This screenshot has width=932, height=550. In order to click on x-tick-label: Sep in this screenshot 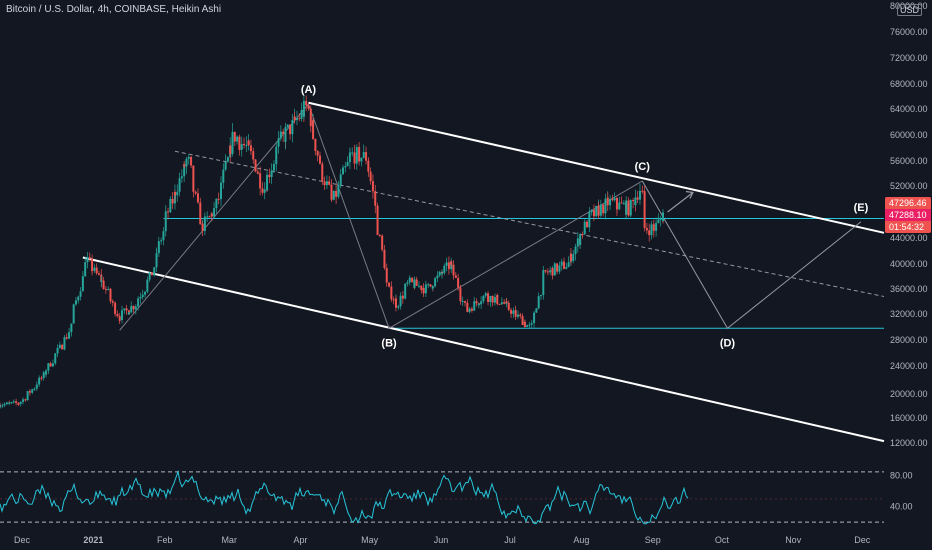, I will do `click(653, 540)`.